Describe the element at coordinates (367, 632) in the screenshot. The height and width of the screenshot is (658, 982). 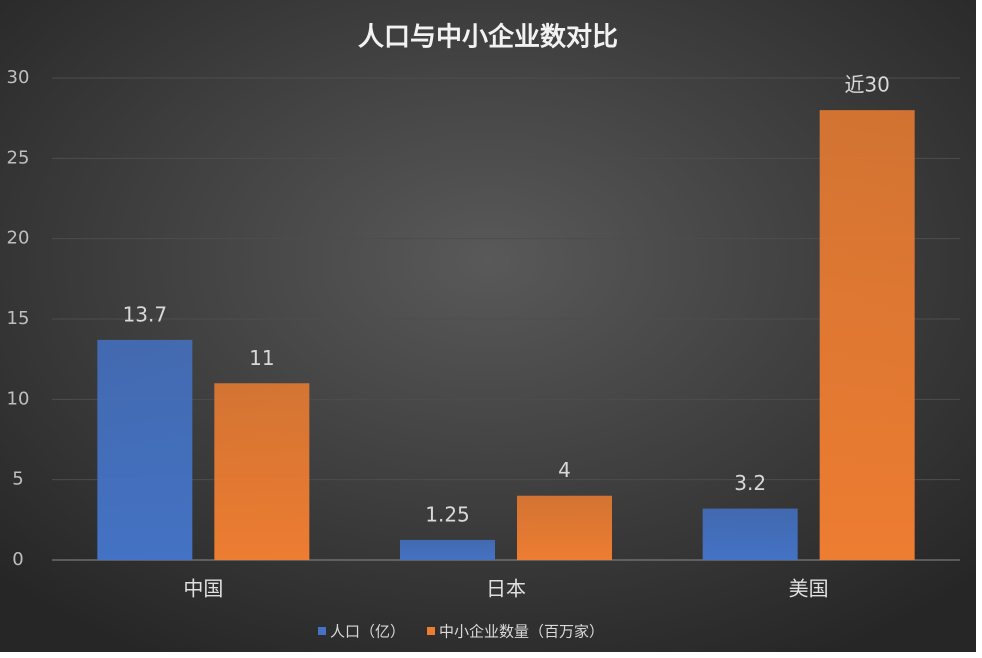
I see `legend-label: 人口（亿）` at that location.